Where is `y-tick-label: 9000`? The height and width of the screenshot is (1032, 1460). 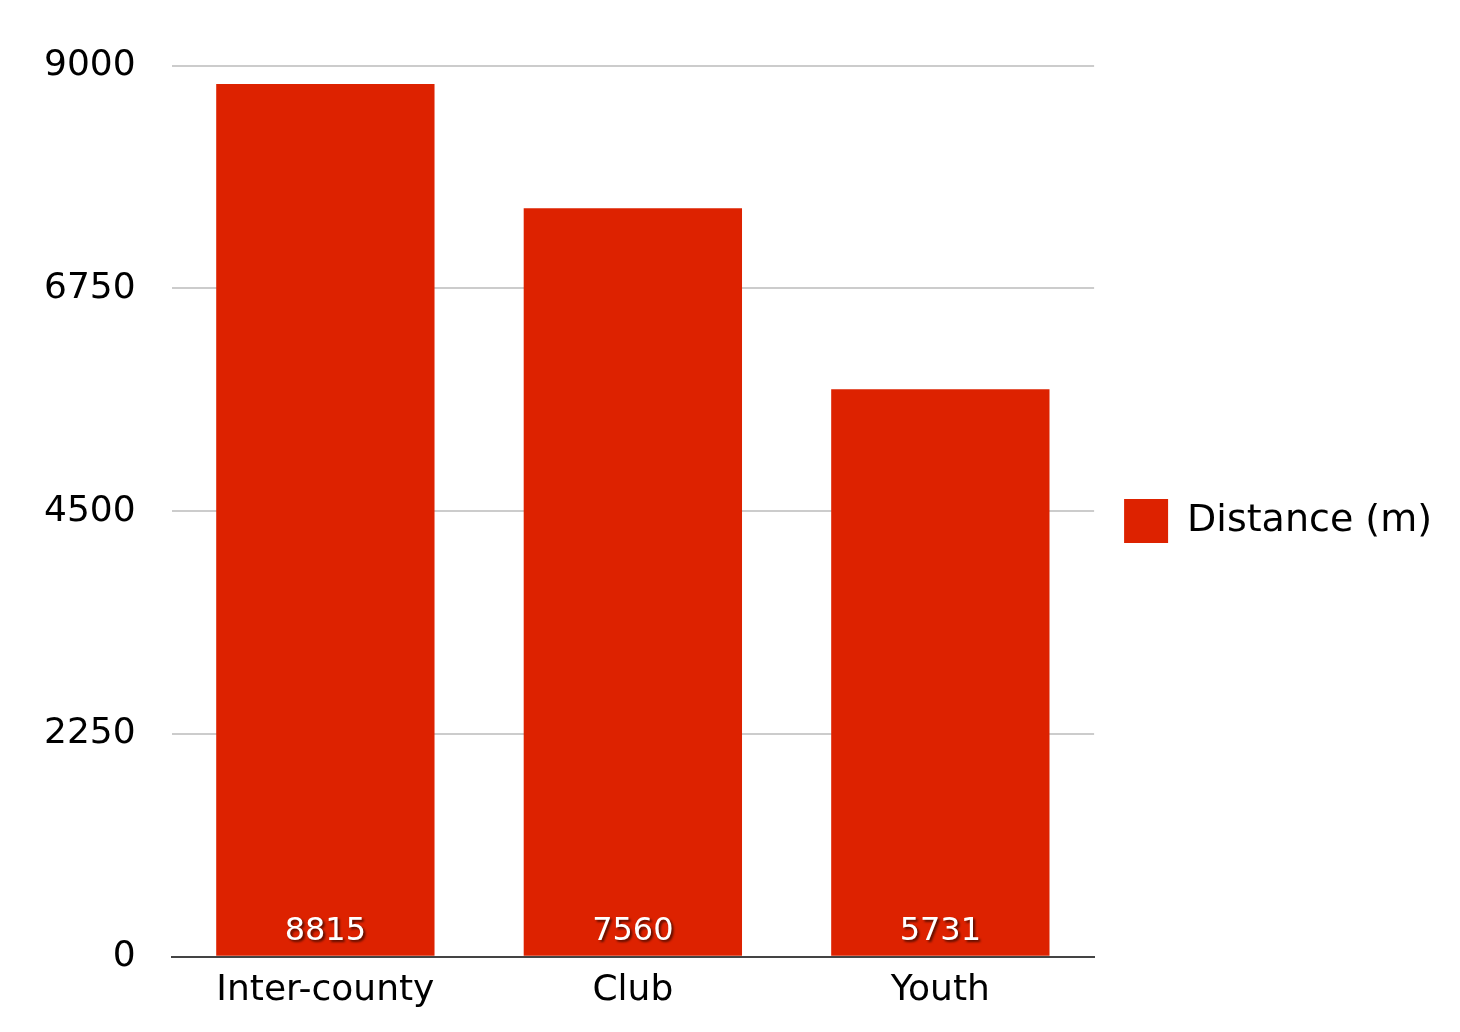
y-tick-label: 9000 is located at coordinates (89, 62).